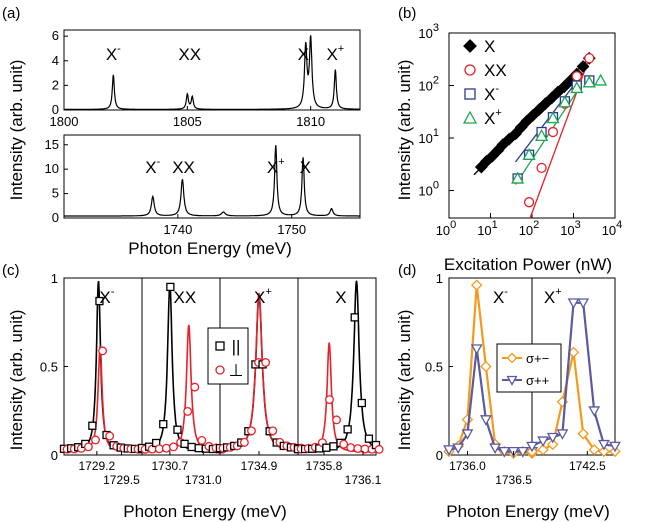  Describe the element at coordinates (310, 121) in the screenshot. I see `a-top-x-tick-label: 1810` at that location.